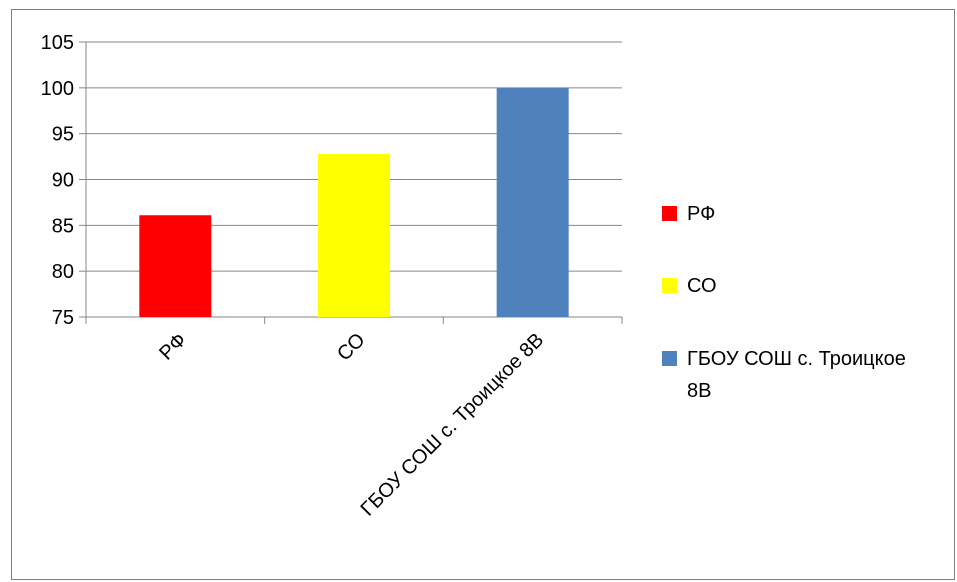 The width and height of the screenshot is (957, 582). What do you see at coordinates (453, 425) in the screenshot?
I see `x-tick-label: ГБОУ СОШ с. Троицкое 8В` at bounding box center [453, 425].